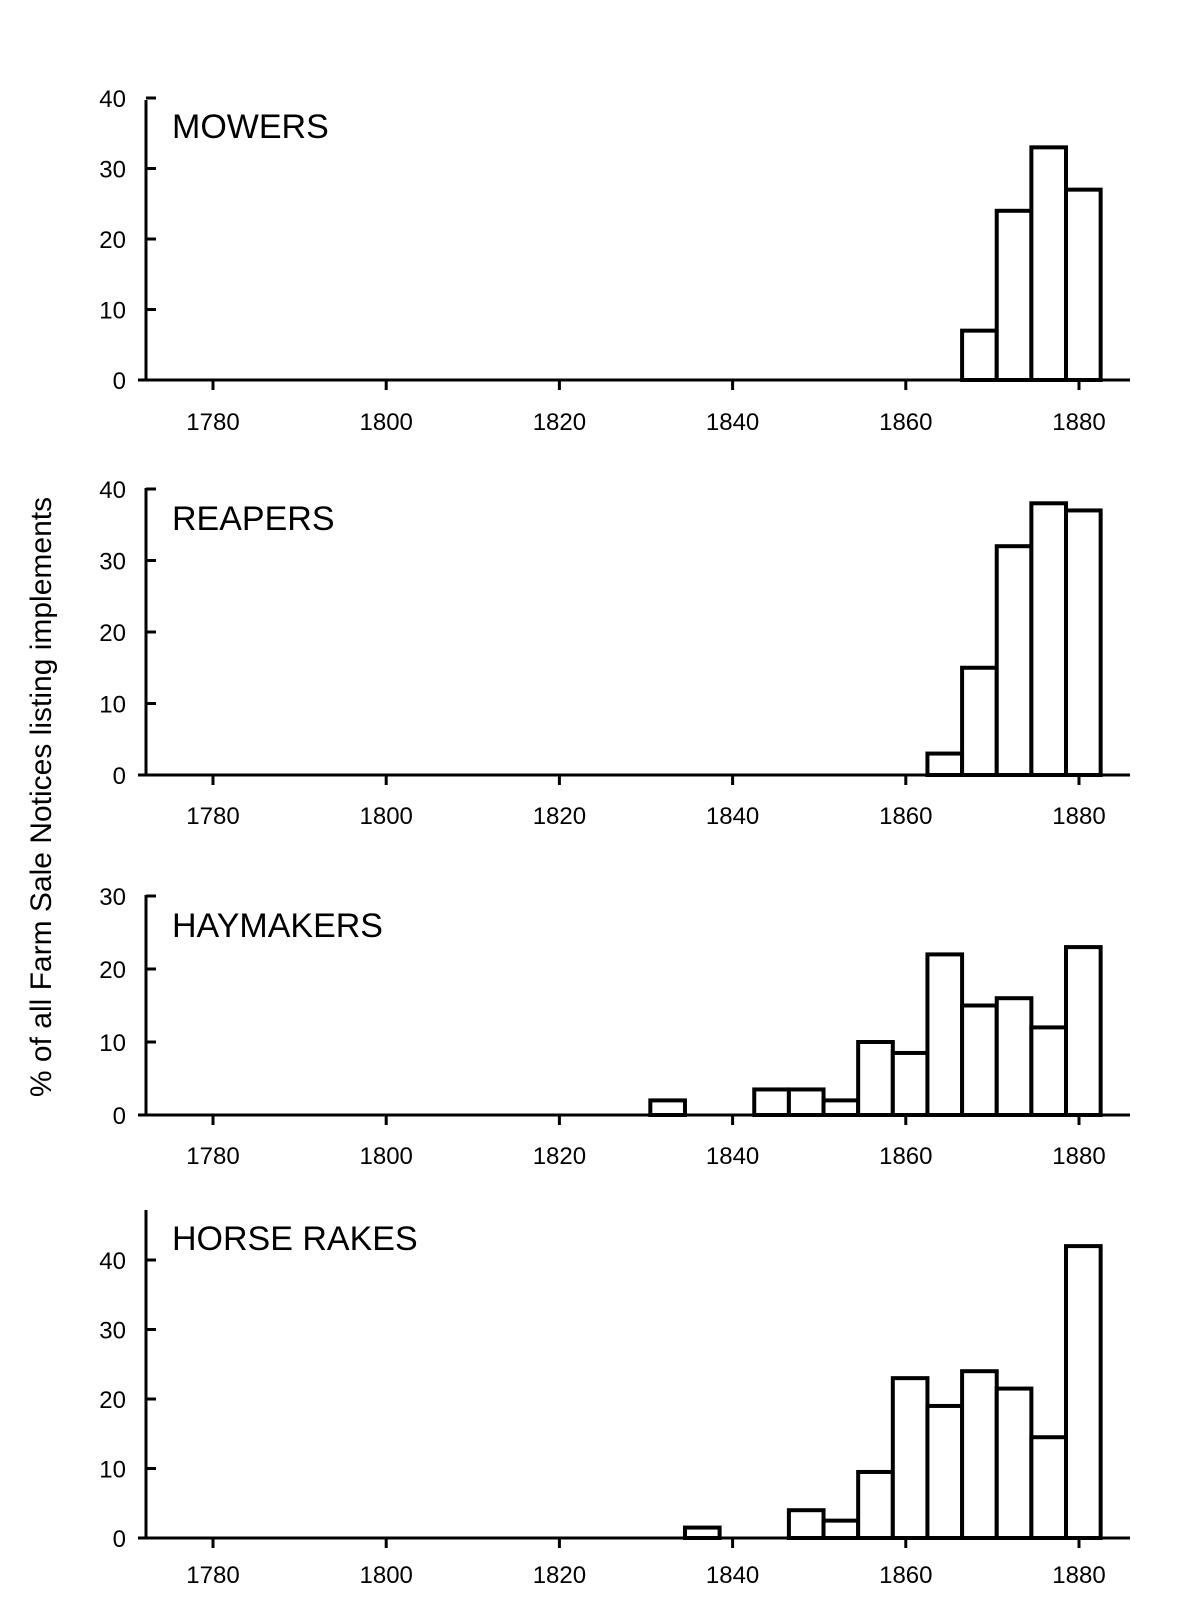  I want to click on panel-title: HORSE RAKES, so click(295, 1239).